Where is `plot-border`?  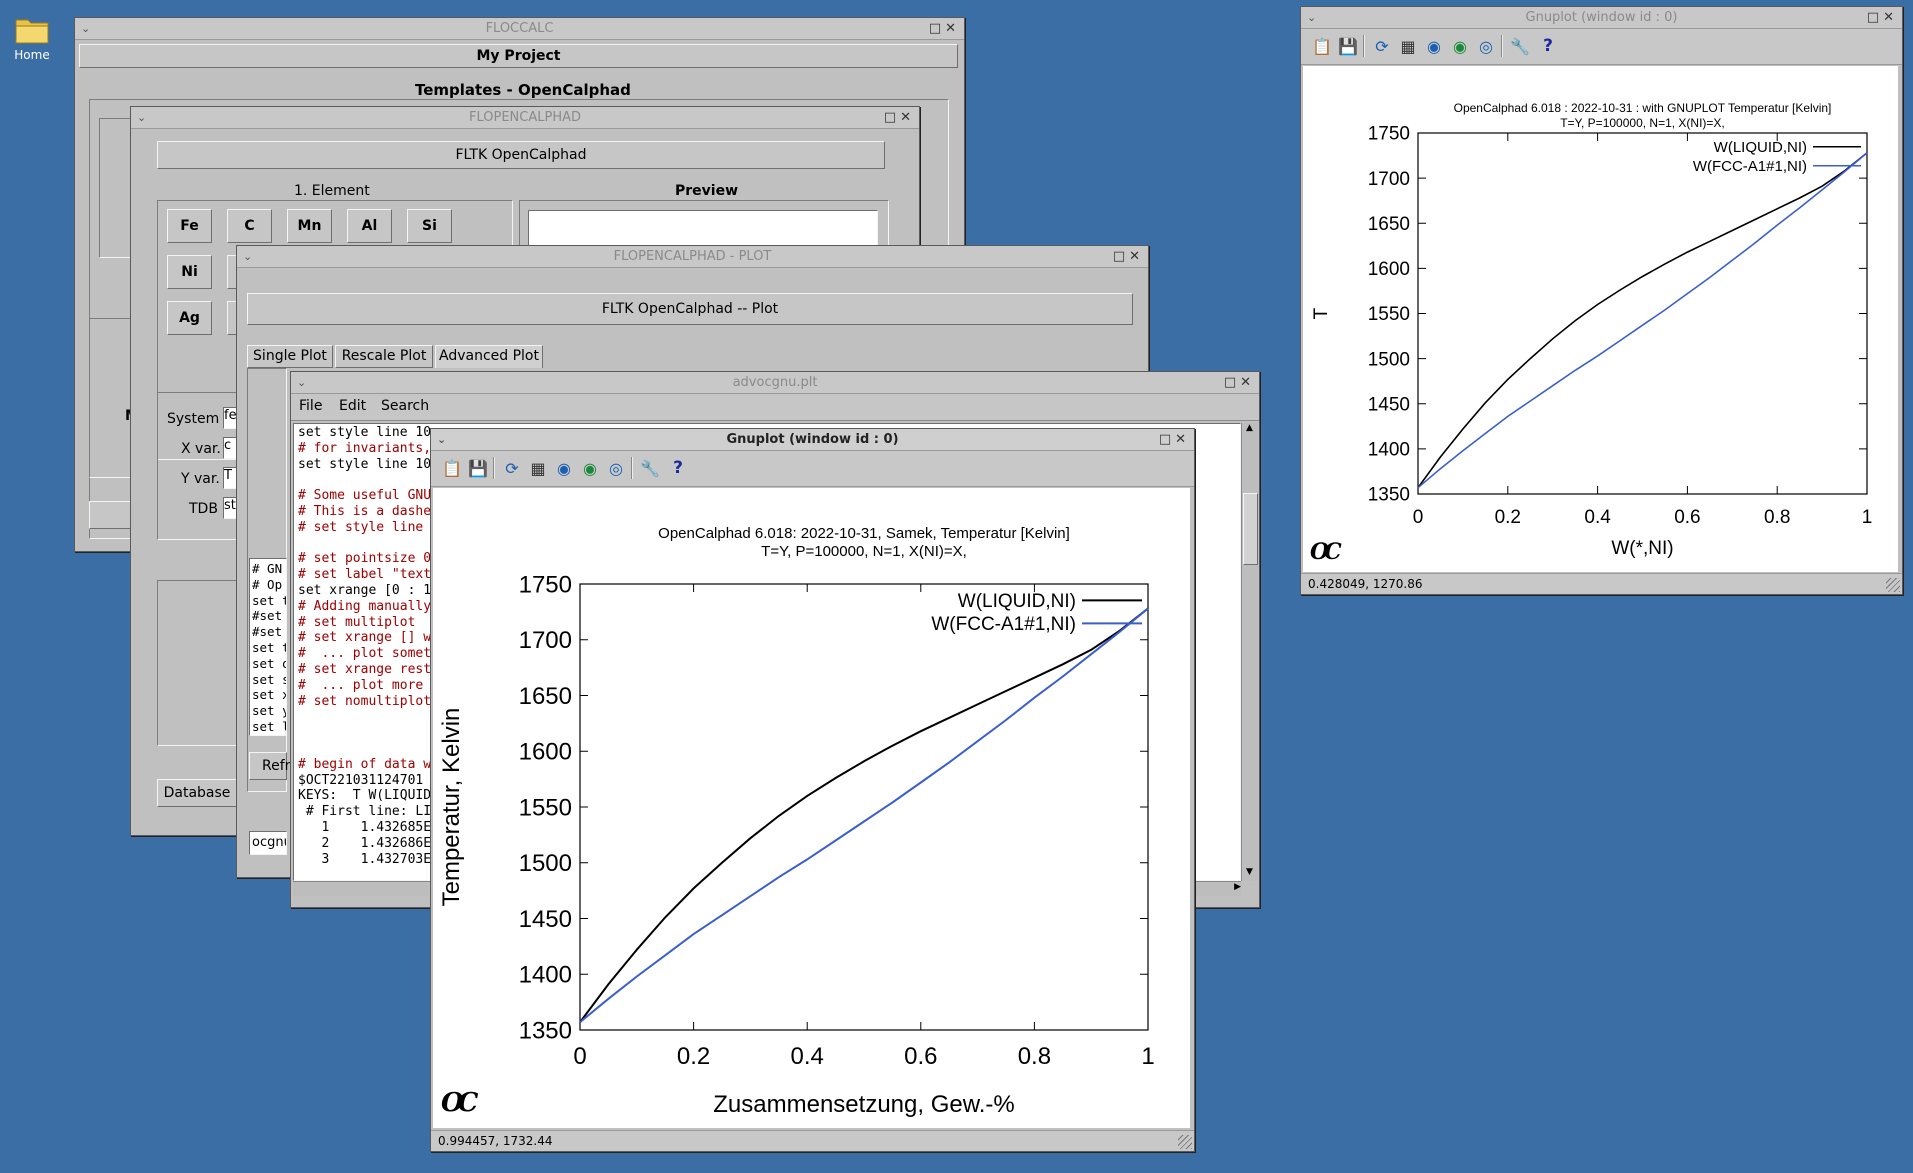
plot-border is located at coordinates (864, 807).